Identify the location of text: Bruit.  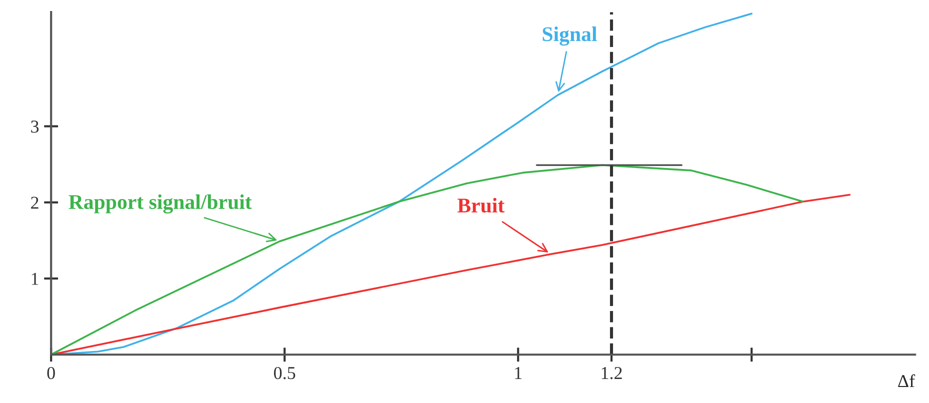
(481, 205).